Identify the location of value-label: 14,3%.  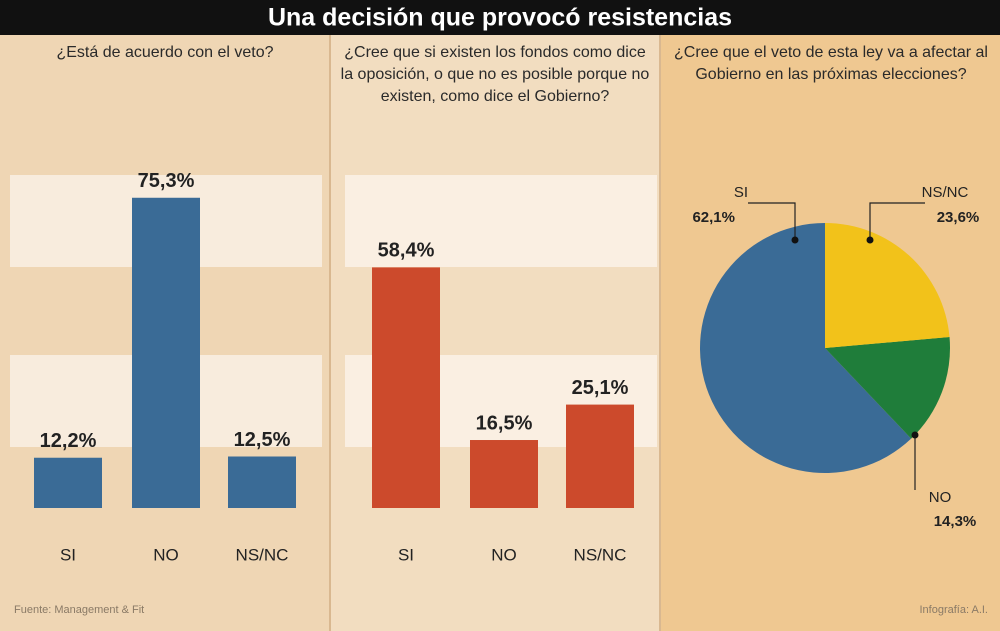
(955, 521).